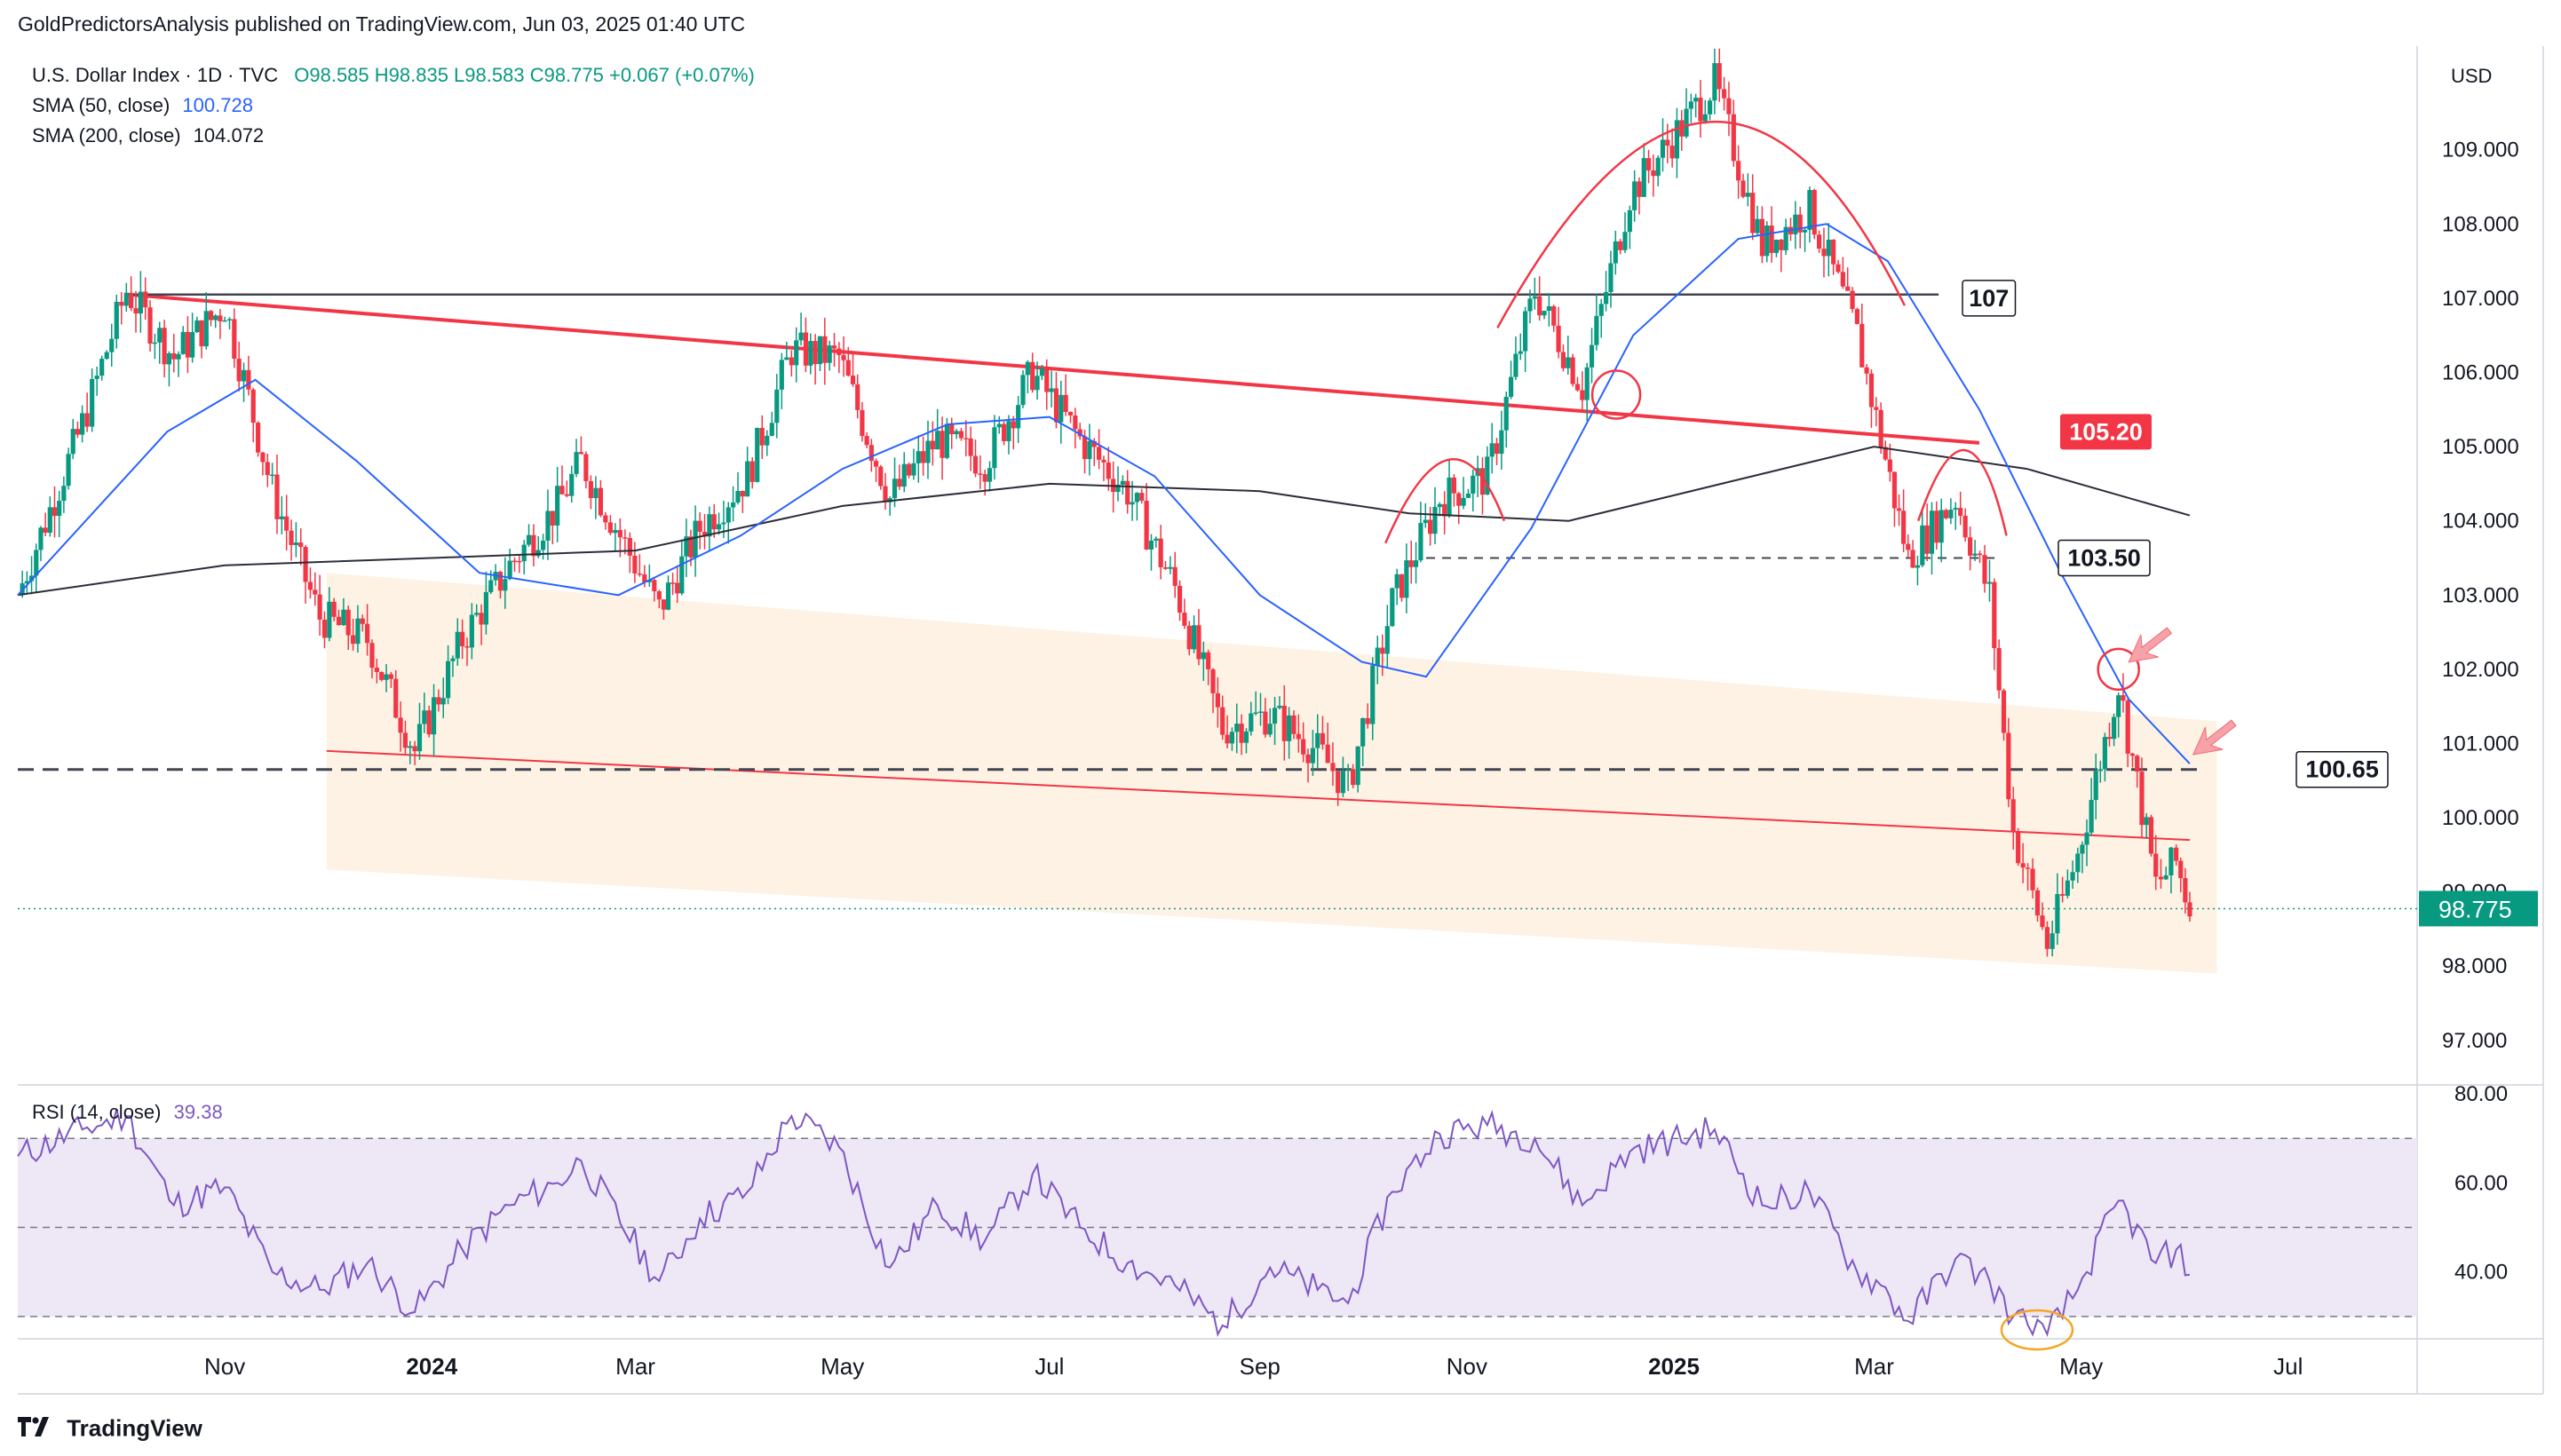  Describe the element at coordinates (110, 1428) in the screenshot. I see `footer-brand: TradingView` at that location.